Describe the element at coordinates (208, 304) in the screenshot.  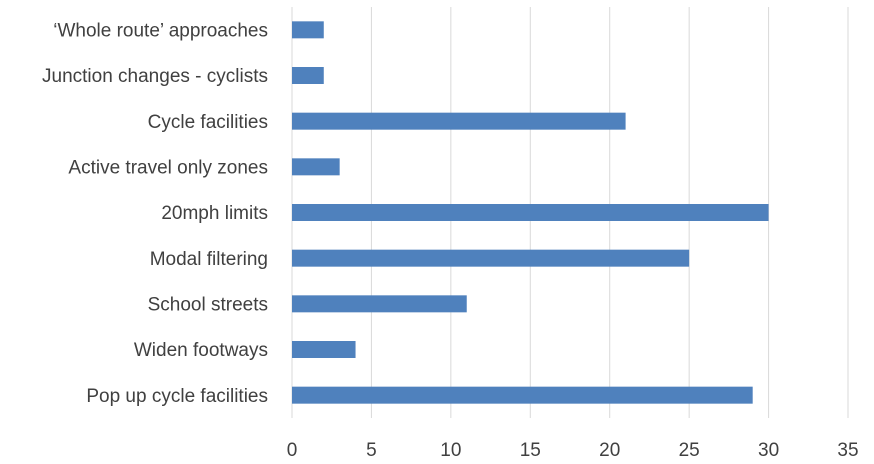
I see `category-label: School streets` at that location.